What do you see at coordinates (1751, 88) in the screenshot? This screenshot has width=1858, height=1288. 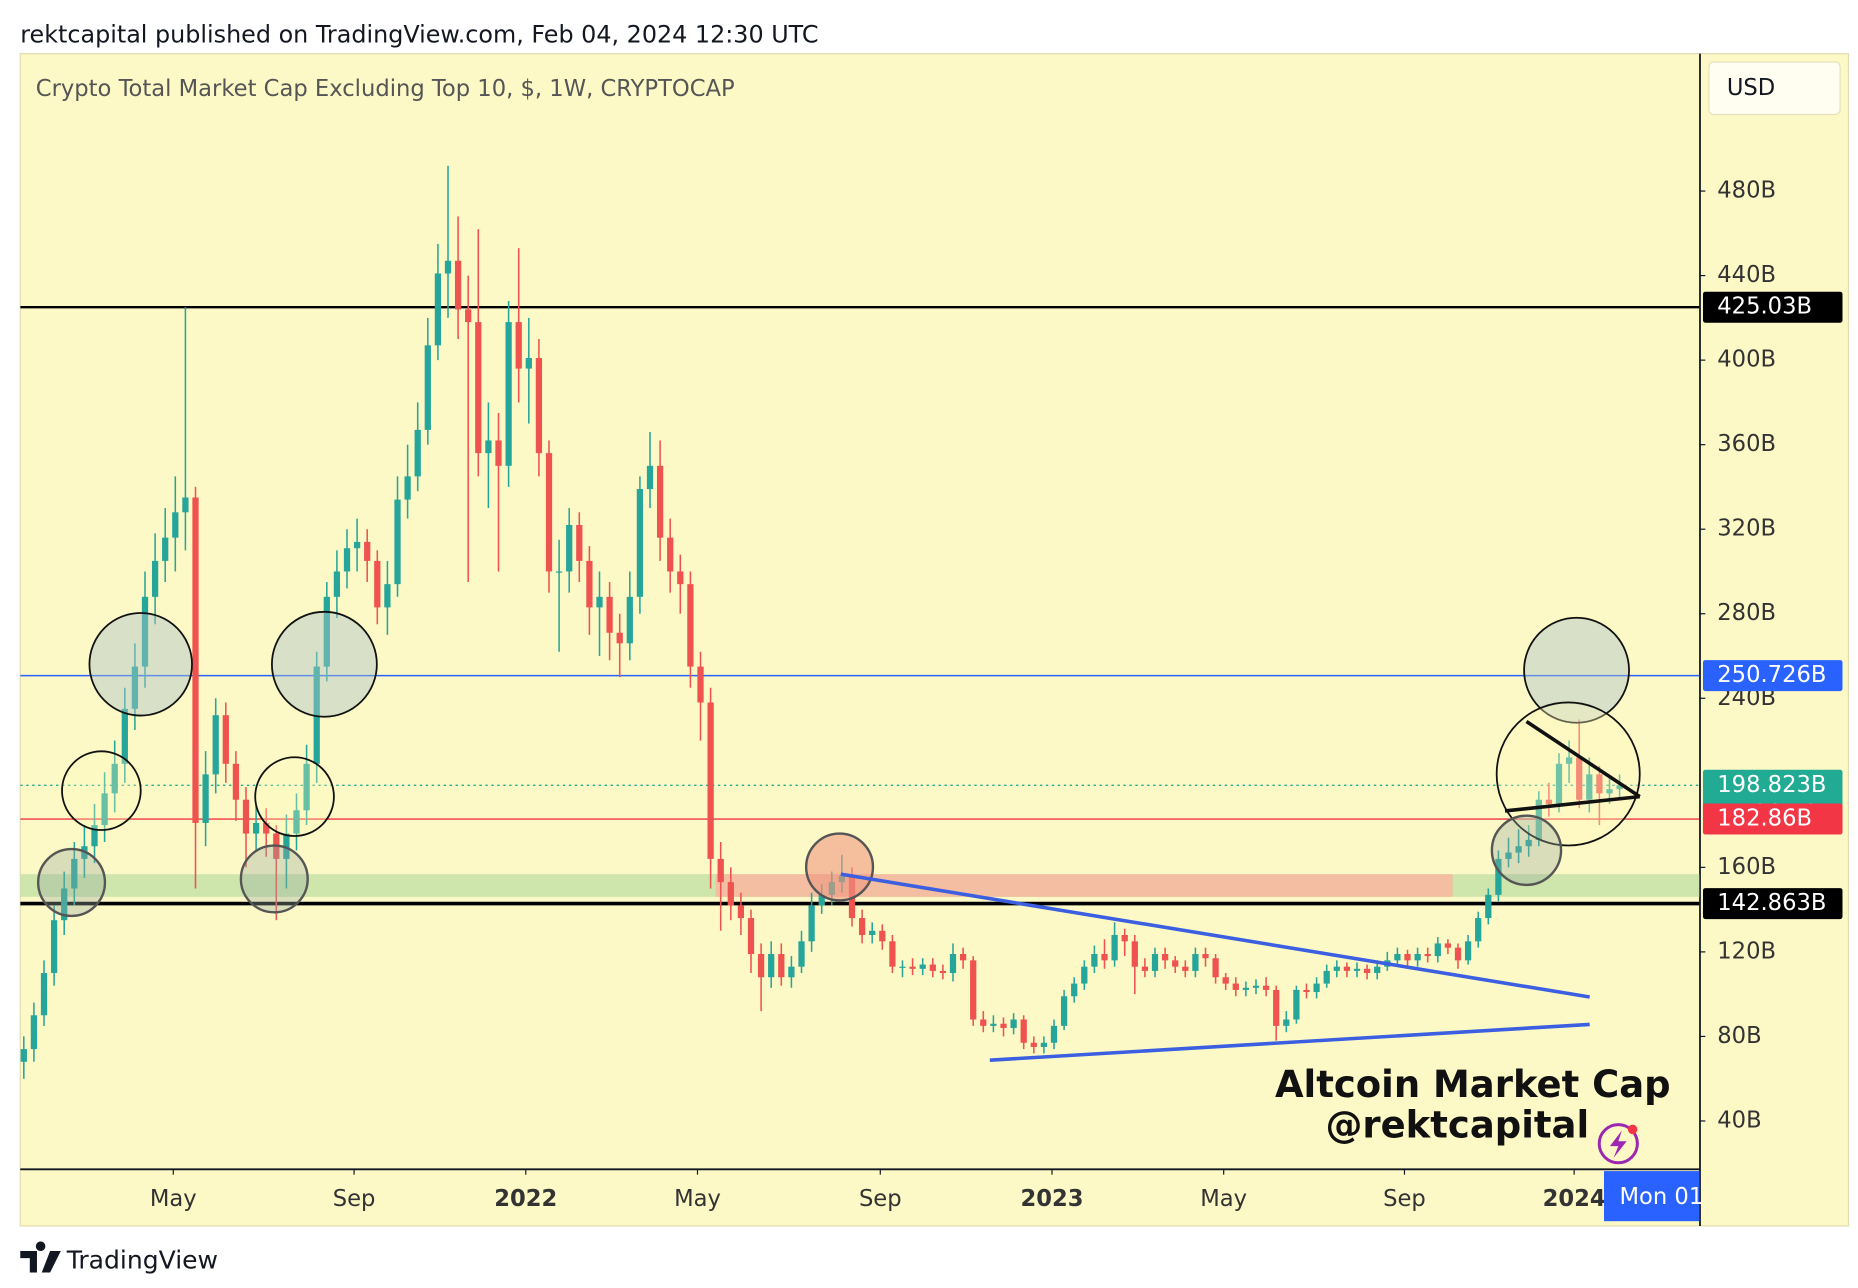 I see `currency-label: USD` at bounding box center [1751, 88].